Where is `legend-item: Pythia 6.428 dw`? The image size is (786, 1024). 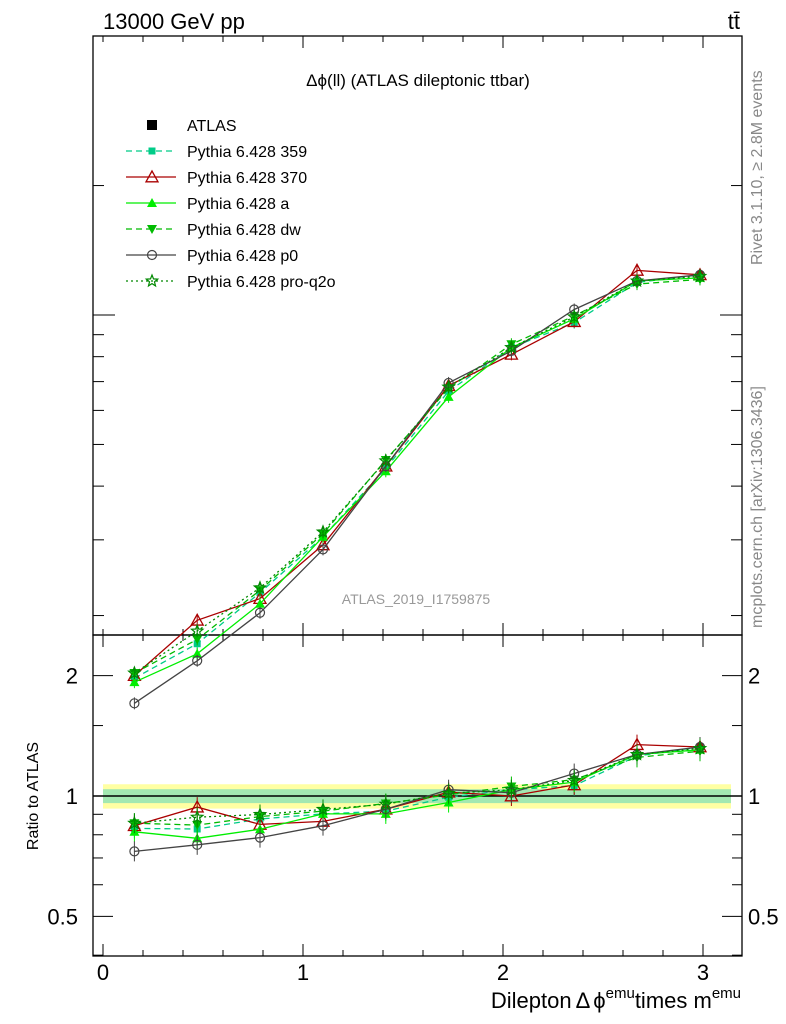 legend-item: Pythia 6.428 dw is located at coordinates (213, 230).